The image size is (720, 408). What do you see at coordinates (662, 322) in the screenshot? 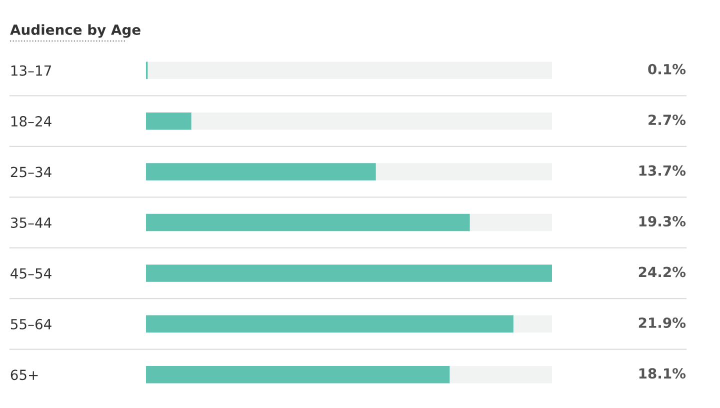
I see `data-label: 21.9%` at bounding box center [662, 322].